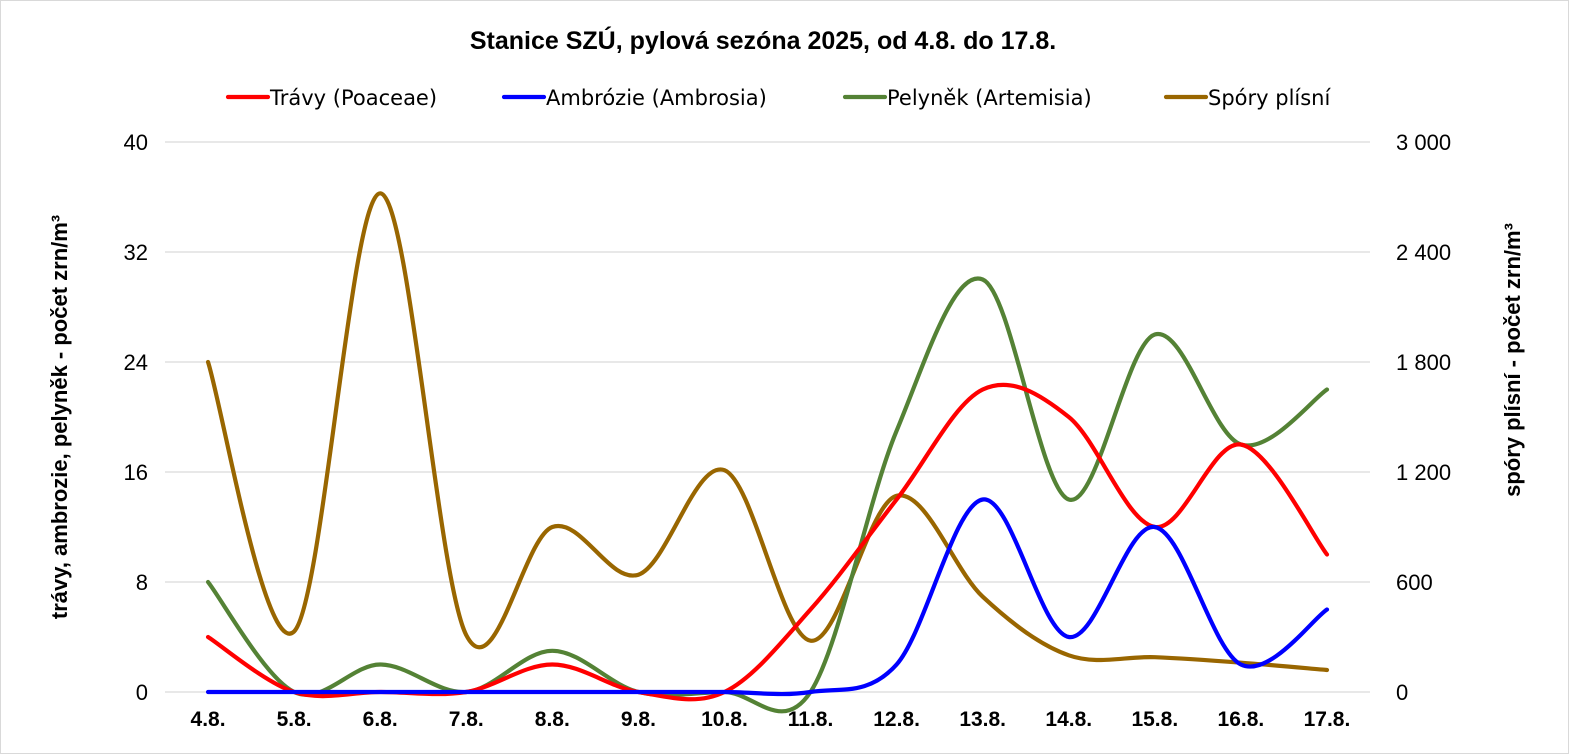 Image resolution: width=1569 pixels, height=754 pixels. I want to click on x-tick-label: 6.8., so click(380, 719).